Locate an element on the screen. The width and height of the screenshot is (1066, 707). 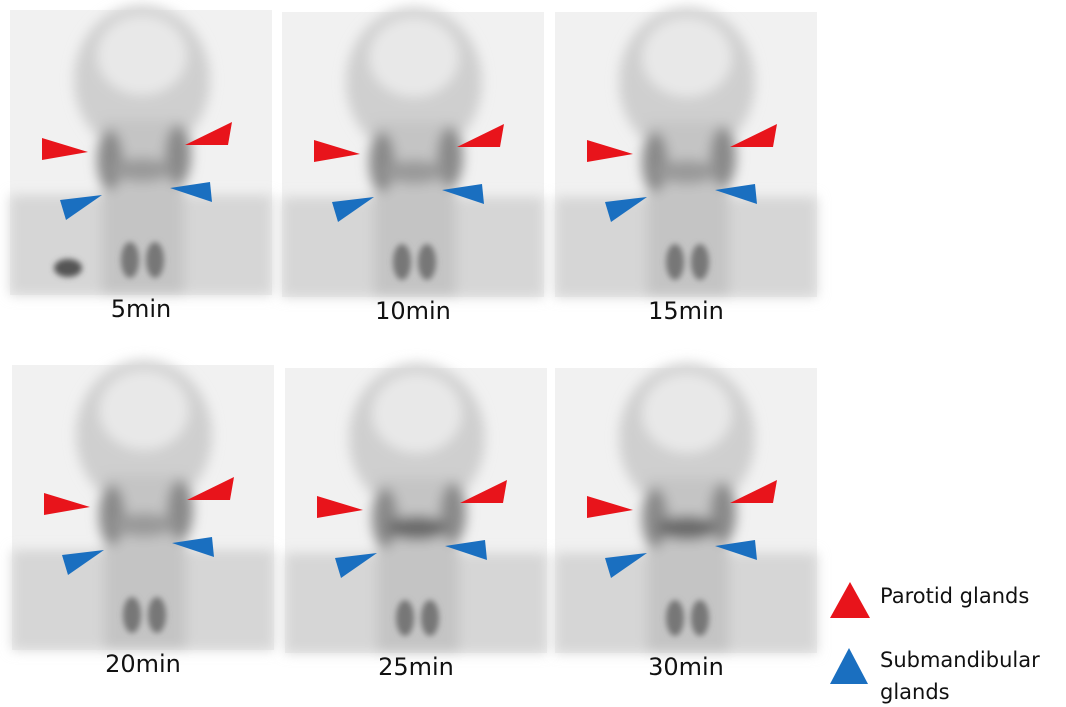
legend-submandibular: Submandibular glands is located at coordinates (960, 676).